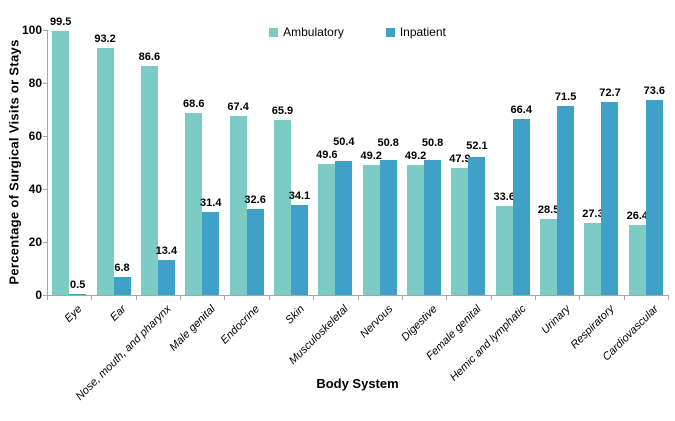  What do you see at coordinates (255, 244) in the screenshot?
I see `bar-inpatient: 32.6` at bounding box center [255, 244].